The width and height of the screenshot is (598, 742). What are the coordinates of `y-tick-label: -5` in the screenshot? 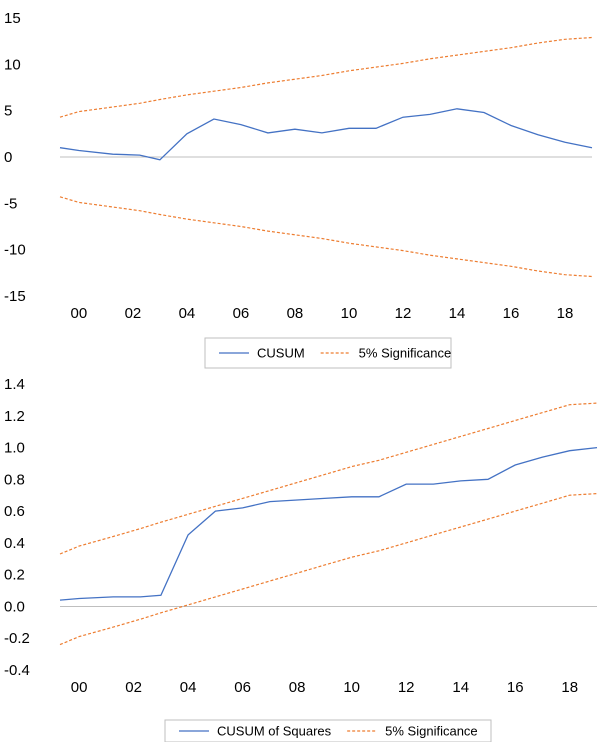 It's located at (10, 203).